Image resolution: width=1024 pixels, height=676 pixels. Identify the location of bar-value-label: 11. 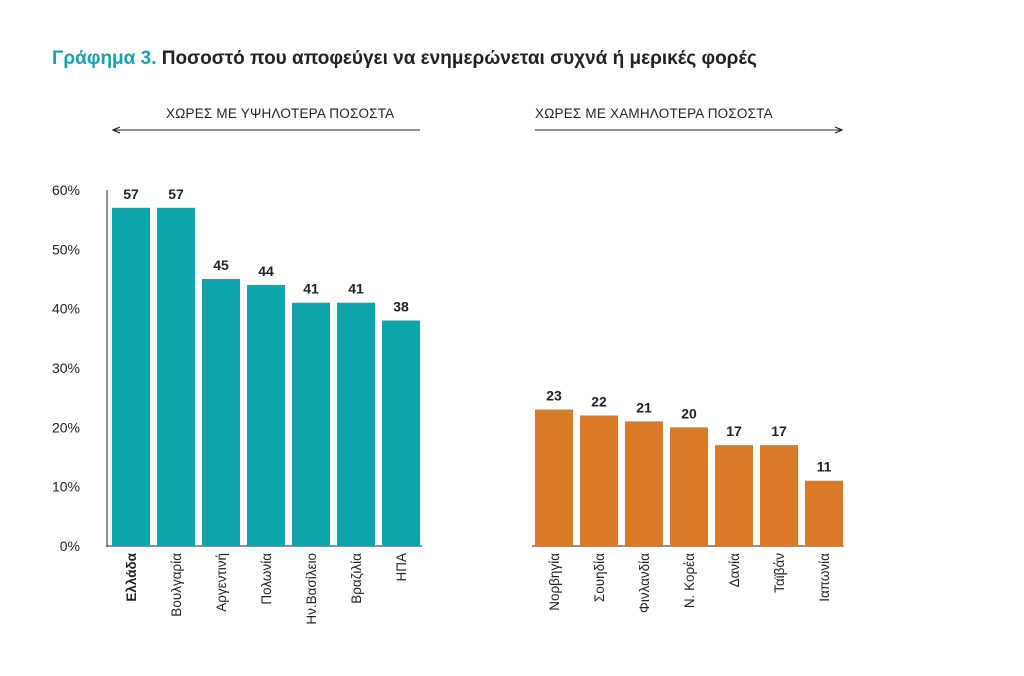
(824, 467).